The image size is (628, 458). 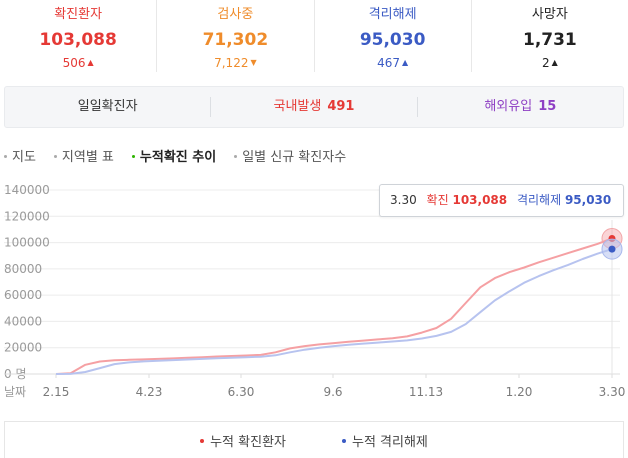 What do you see at coordinates (390, 442) in the screenshot?
I see `legend-label: 누적 격리해제` at bounding box center [390, 442].